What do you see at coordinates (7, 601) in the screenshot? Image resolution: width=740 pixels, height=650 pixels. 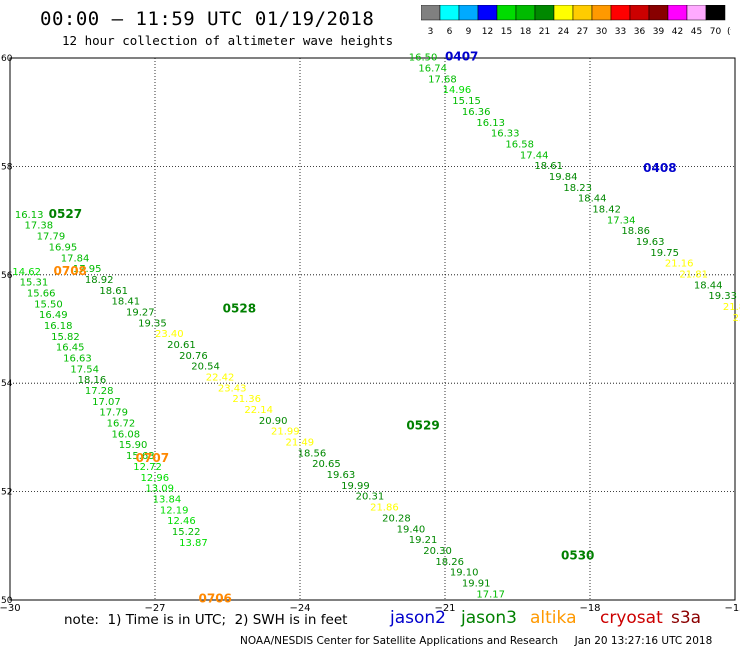 I see `y-tick-label: 50` at bounding box center [7, 601].